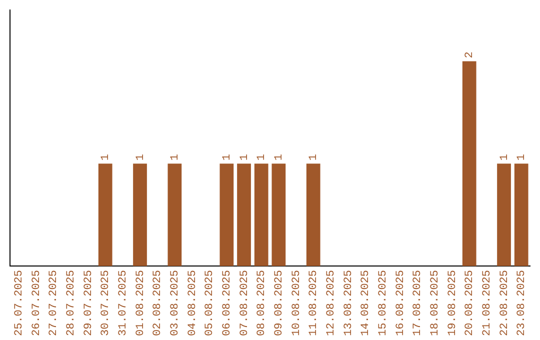 The width and height of the screenshot is (540, 340). Describe the element at coordinates (36, 303) in the screenshot. I see `x-tick-label: 26.07.2025` at that location.